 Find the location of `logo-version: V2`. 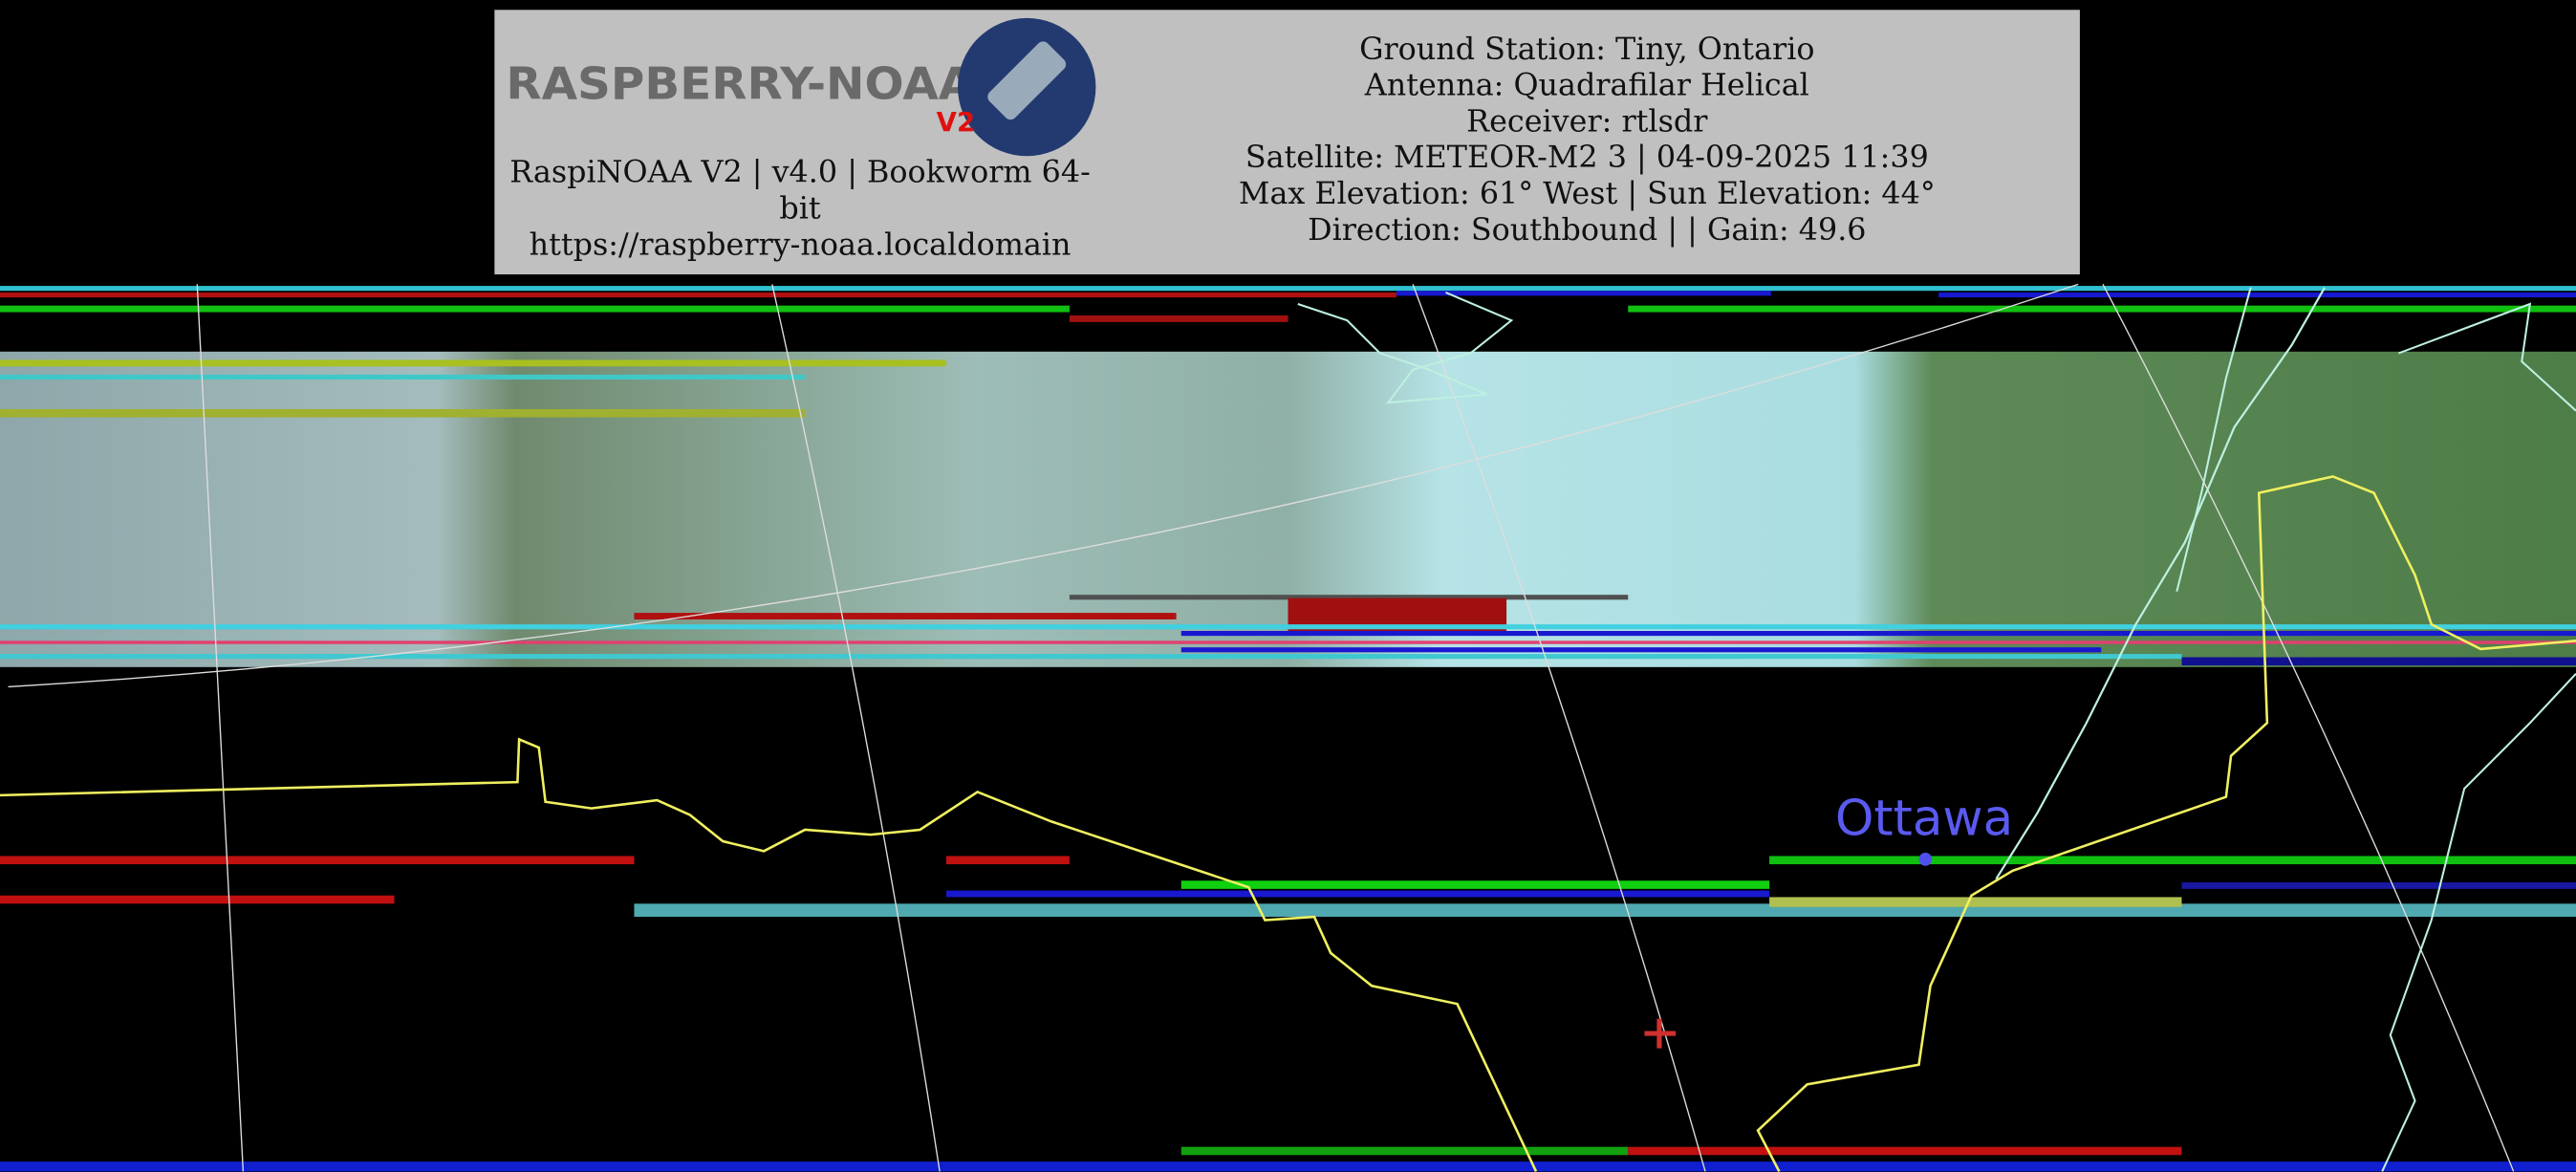

logo-version: V2 is located at coordinates (956, 122).